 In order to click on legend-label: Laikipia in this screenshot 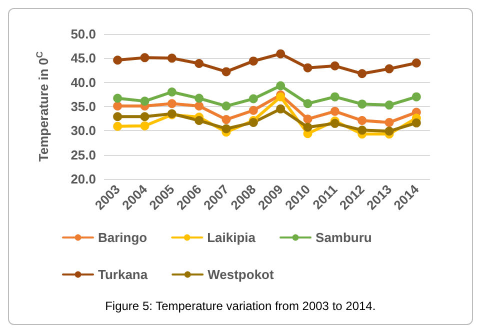, I will do `click(231, 237)`.